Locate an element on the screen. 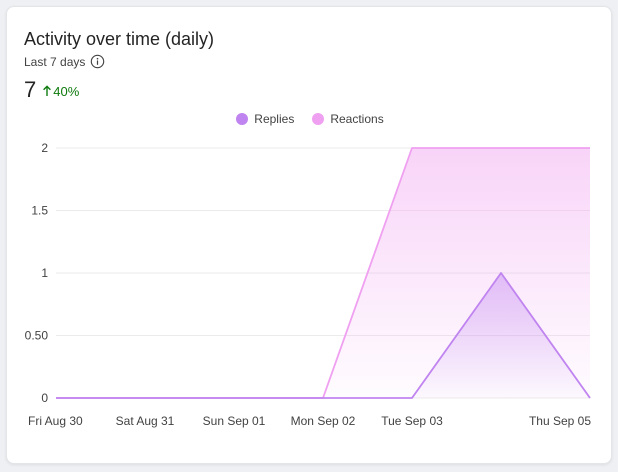  change-indicator: 40% is located at coordinates (60, 91).